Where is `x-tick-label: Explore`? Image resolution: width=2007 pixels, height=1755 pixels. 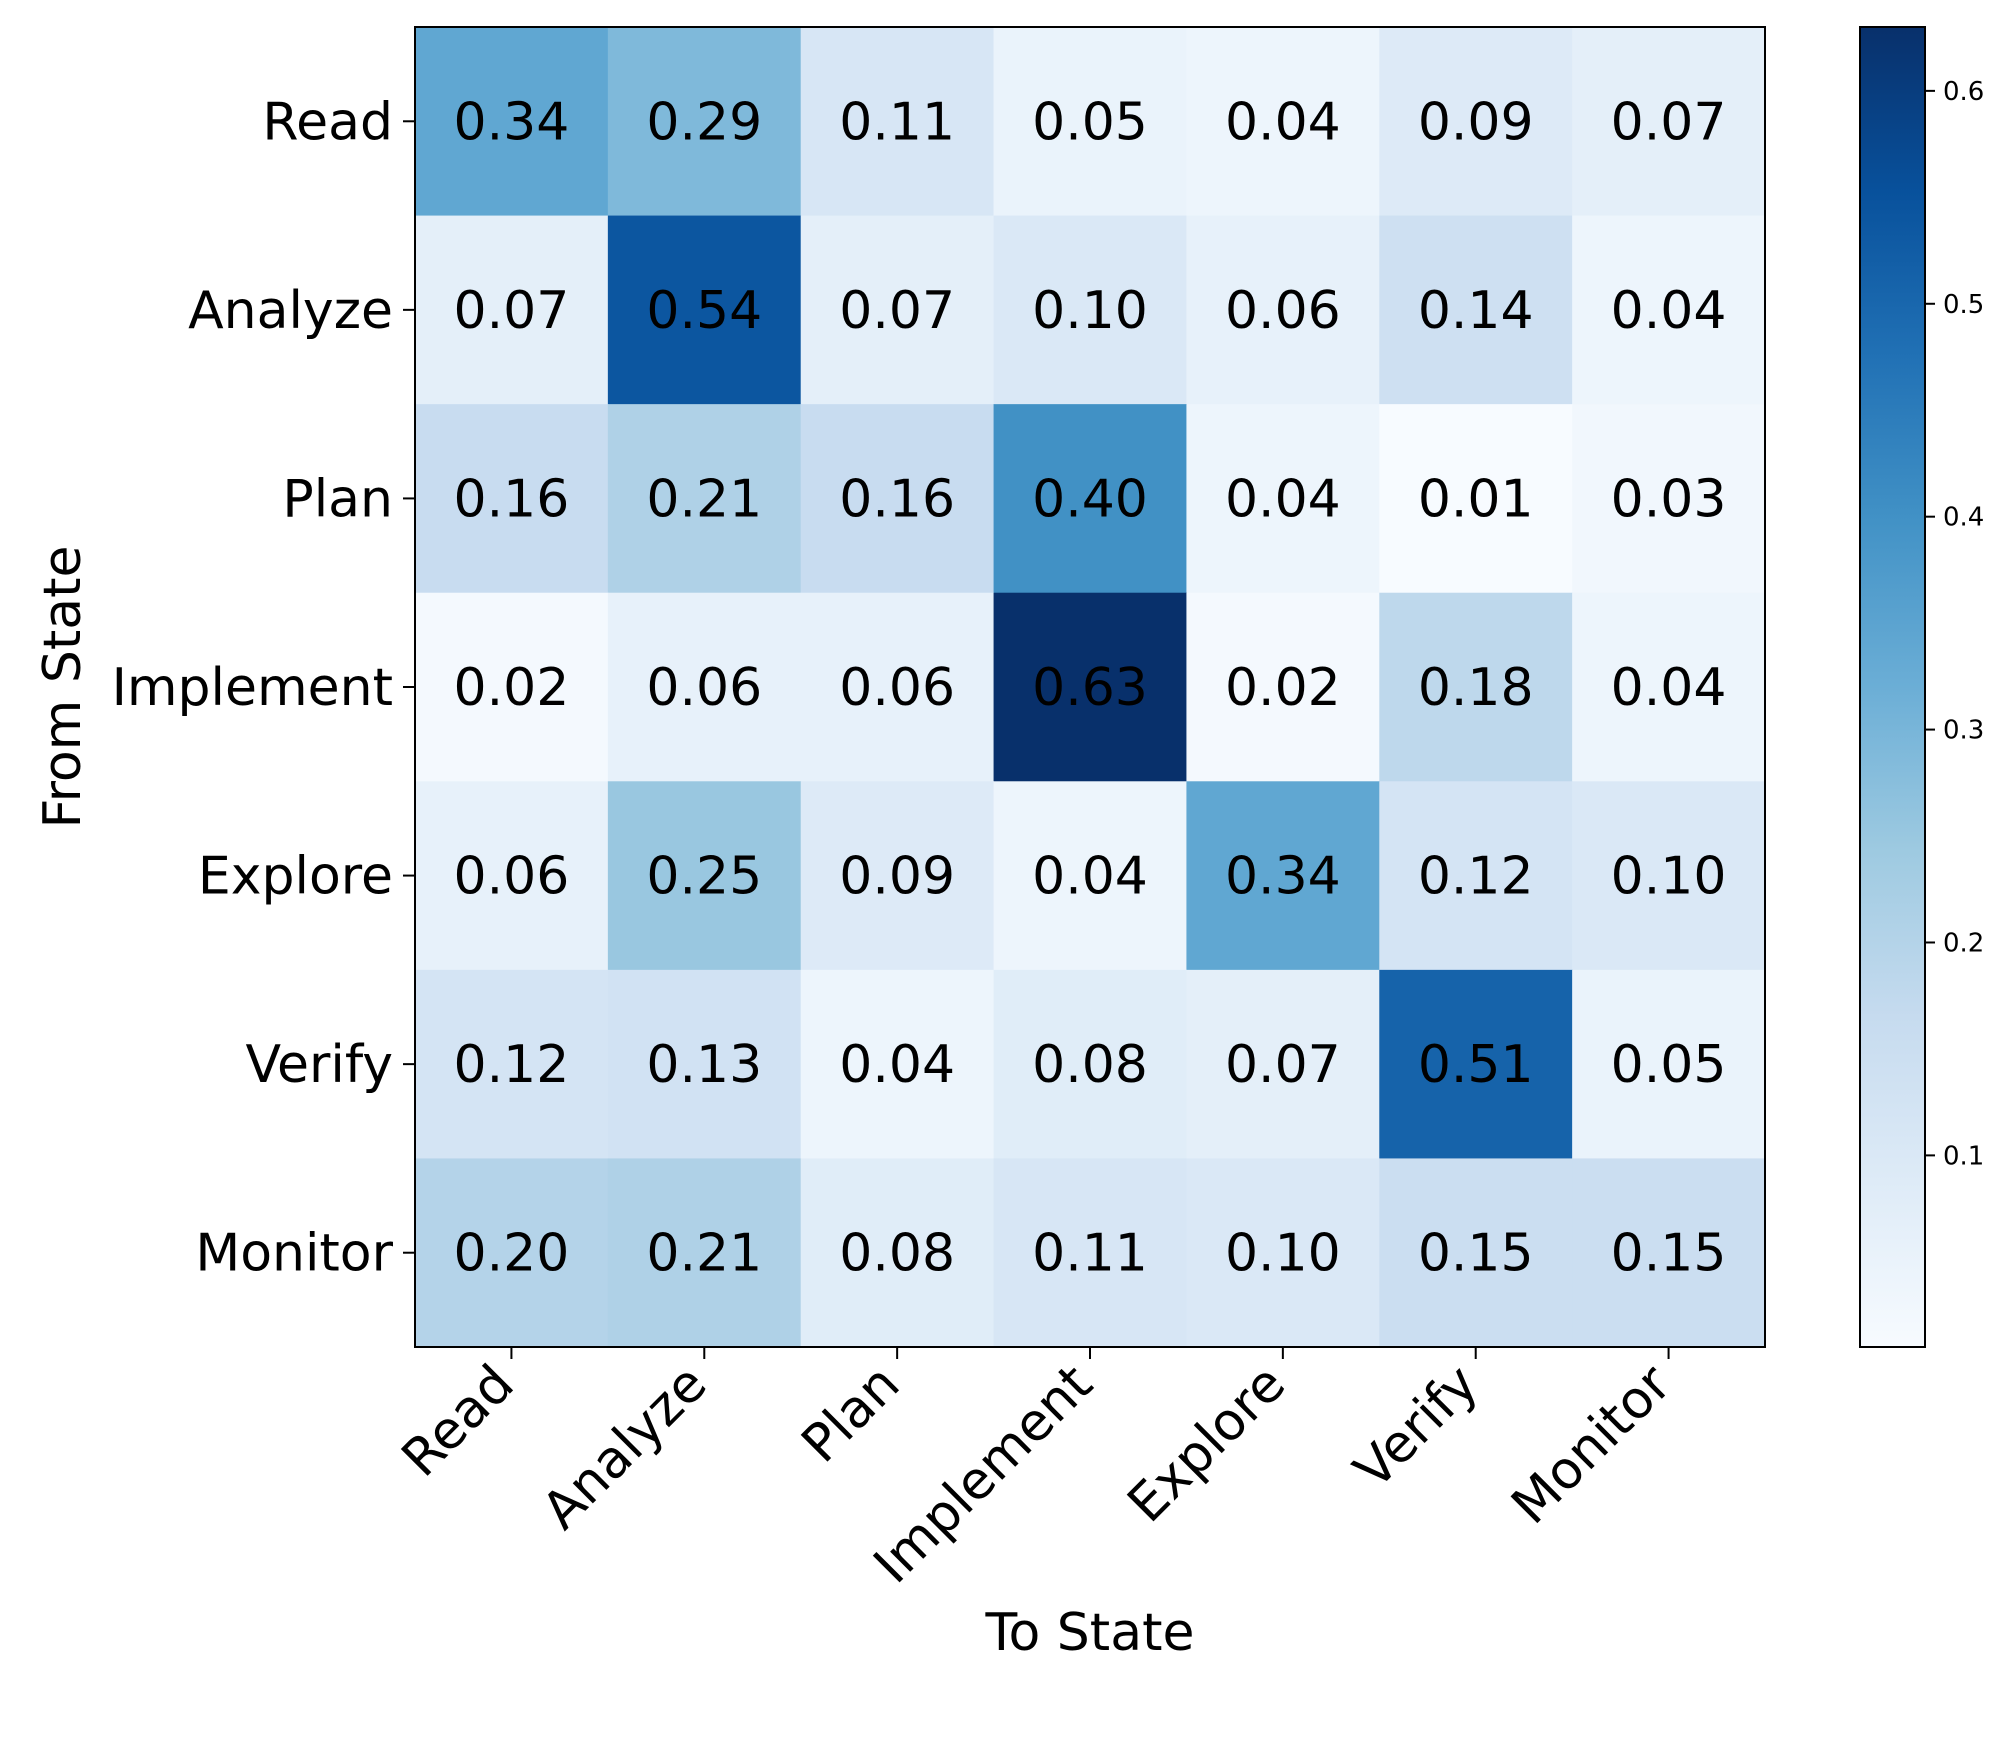
x-tick-label: Explore is located at coordinates (1207, 1444).